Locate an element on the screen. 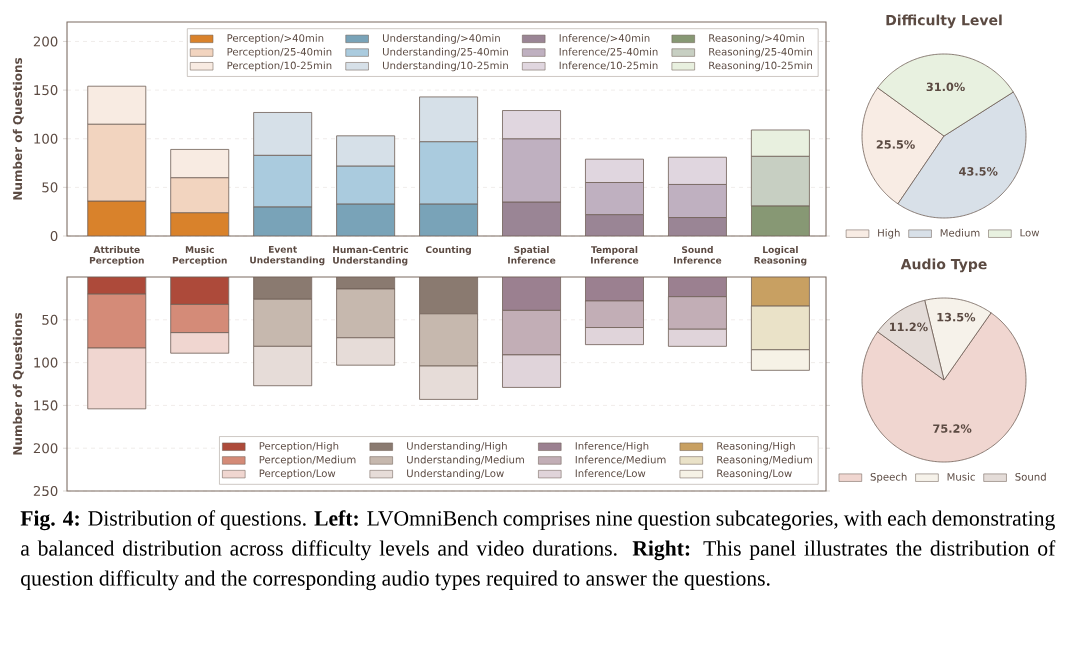 The width and height of the screenshot is (1070, 662). legend-label: Reasoning/10-25min is located at coordinates (760, 66).